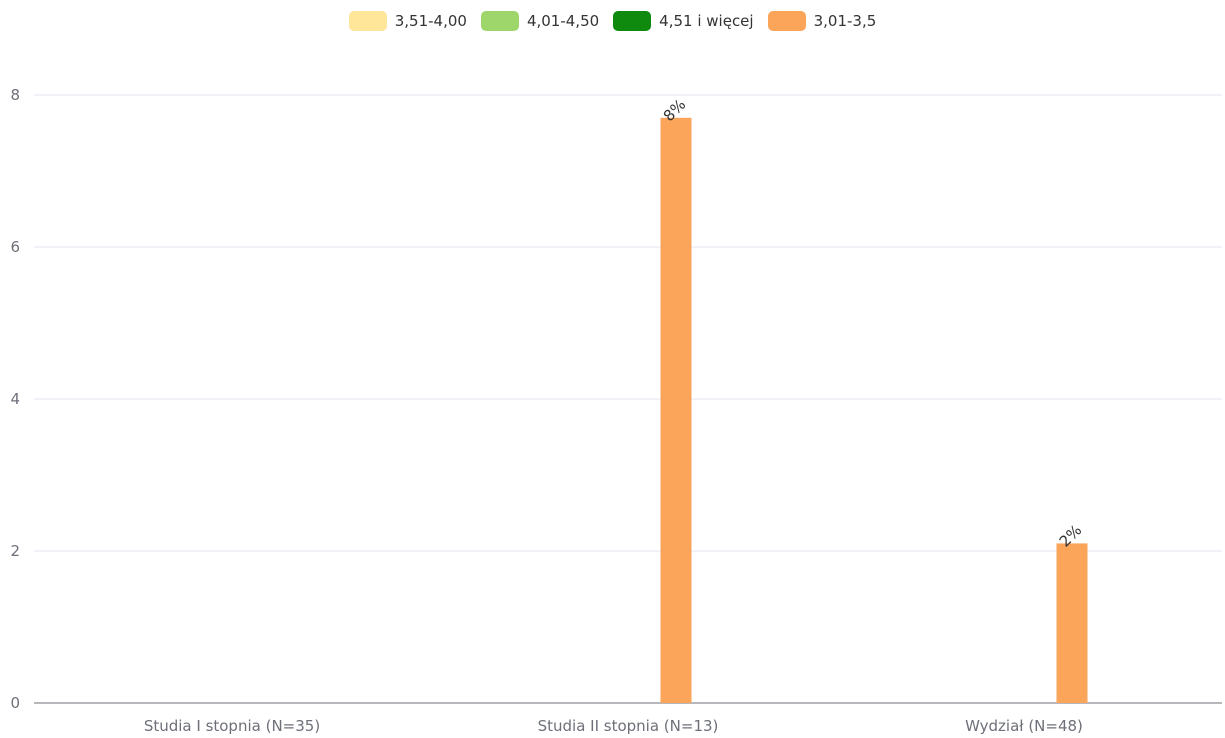 The width and height of the screenshot is (1225, 738). I want to click on y-tick-label-6: 6, so click(15, 247).